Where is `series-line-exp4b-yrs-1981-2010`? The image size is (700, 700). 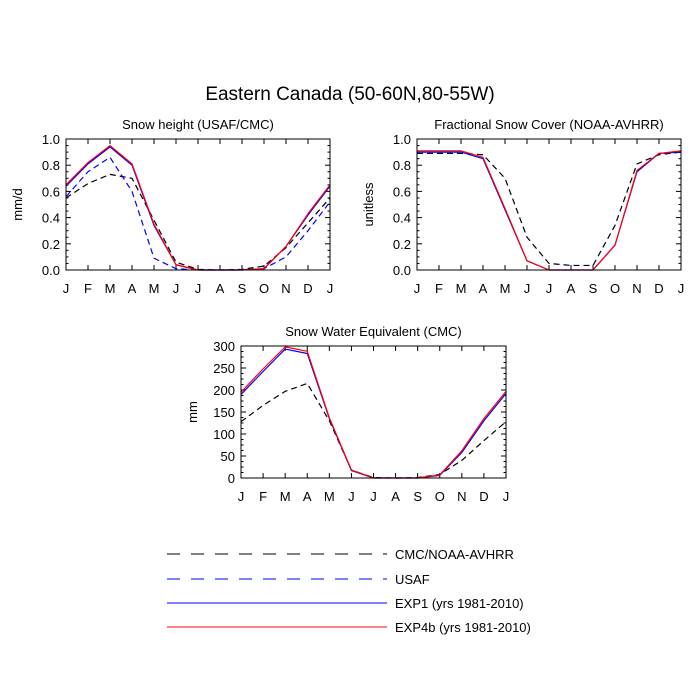
series-line-exp4b-yrs-1981-2010 is located at coordinates (373, 412).